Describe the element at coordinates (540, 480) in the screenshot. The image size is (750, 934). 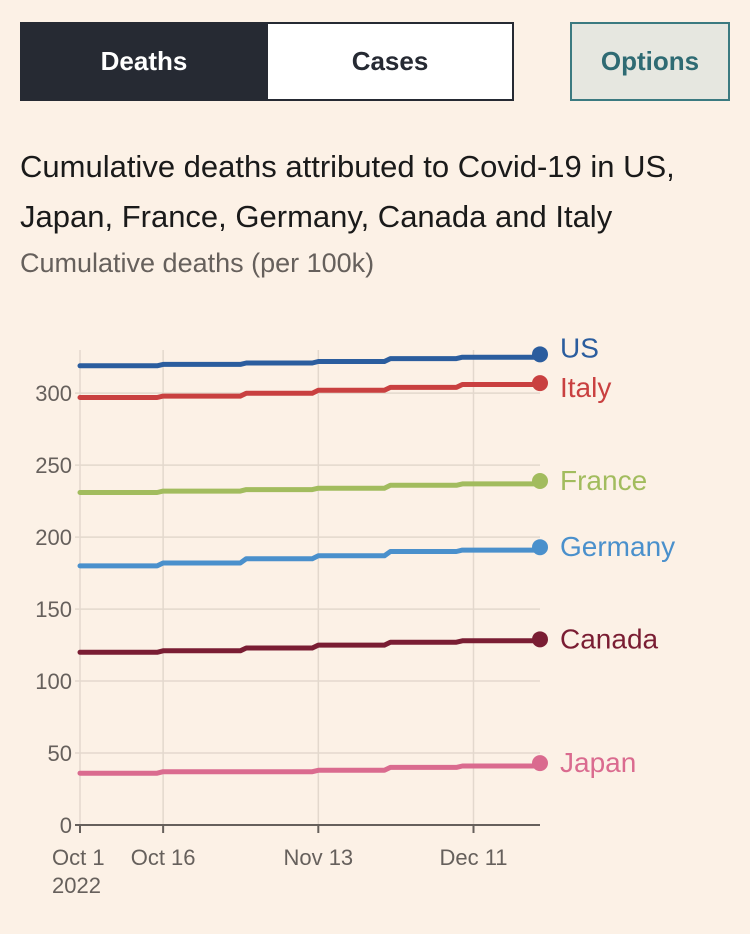
I see `series-end-marker-france` at that location.